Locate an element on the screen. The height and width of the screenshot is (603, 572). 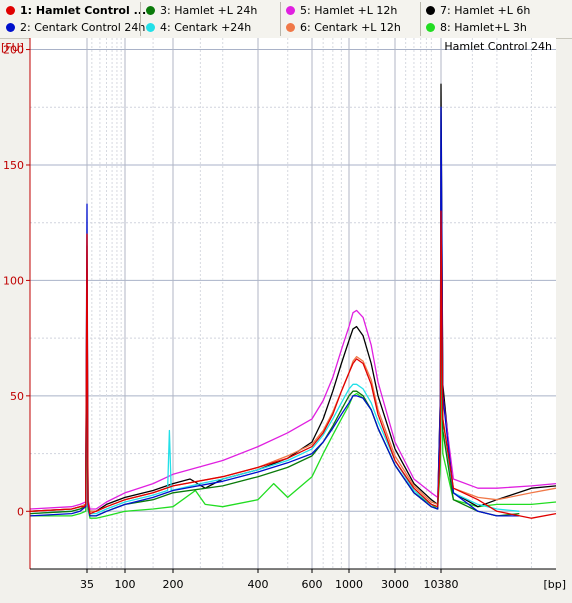
legend-item-6: 6: Centark +L 12h is located at coordinates (343, 27).